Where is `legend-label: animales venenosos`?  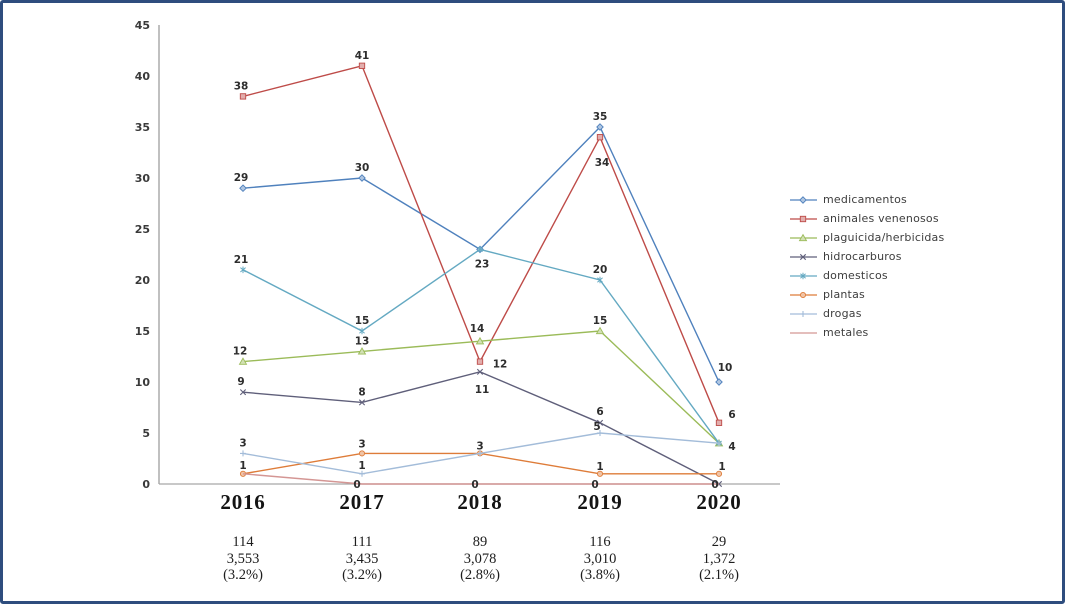 legend-label: animales venenosos is located at coordinates (881, 218).